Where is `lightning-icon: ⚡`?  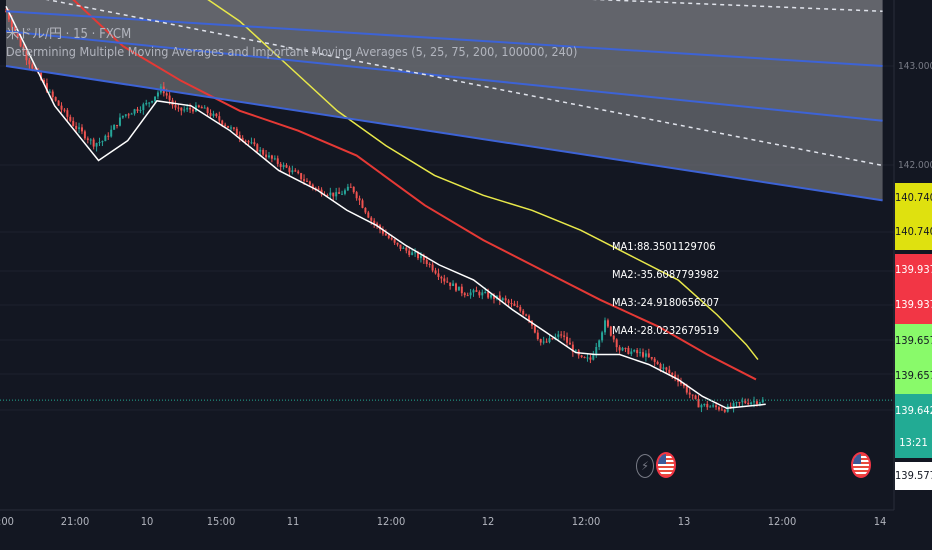 lightning-icon: ⚡ is located at coordinates (645, 466).